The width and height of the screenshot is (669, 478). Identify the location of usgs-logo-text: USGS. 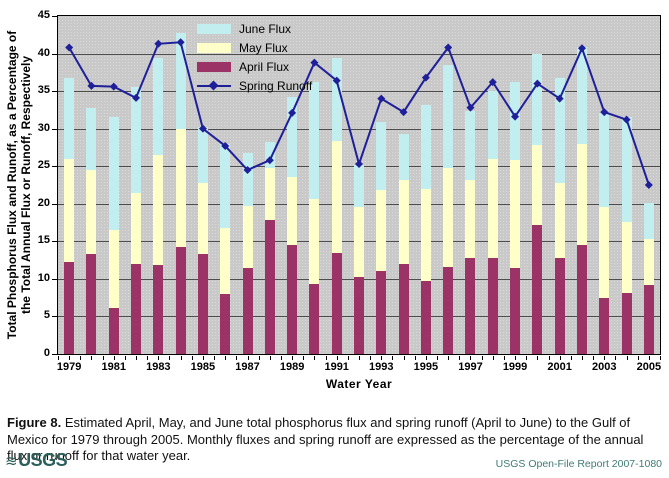
(43, 460).